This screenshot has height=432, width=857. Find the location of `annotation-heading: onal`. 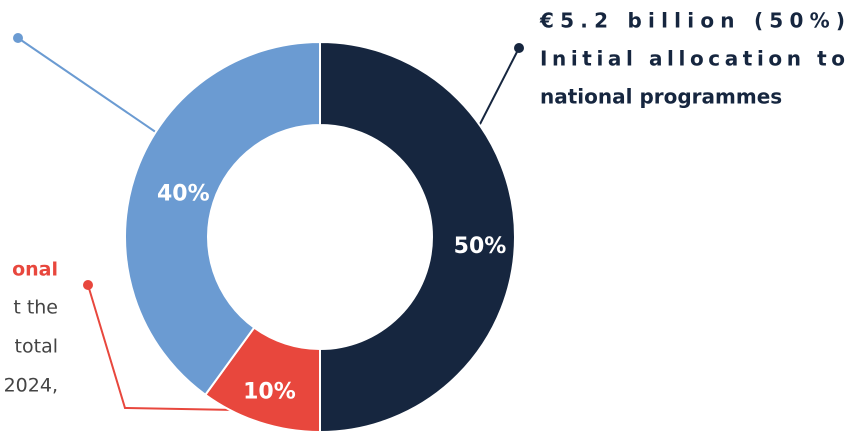

annotation-heading: onal is located at coordinates (35, 270).